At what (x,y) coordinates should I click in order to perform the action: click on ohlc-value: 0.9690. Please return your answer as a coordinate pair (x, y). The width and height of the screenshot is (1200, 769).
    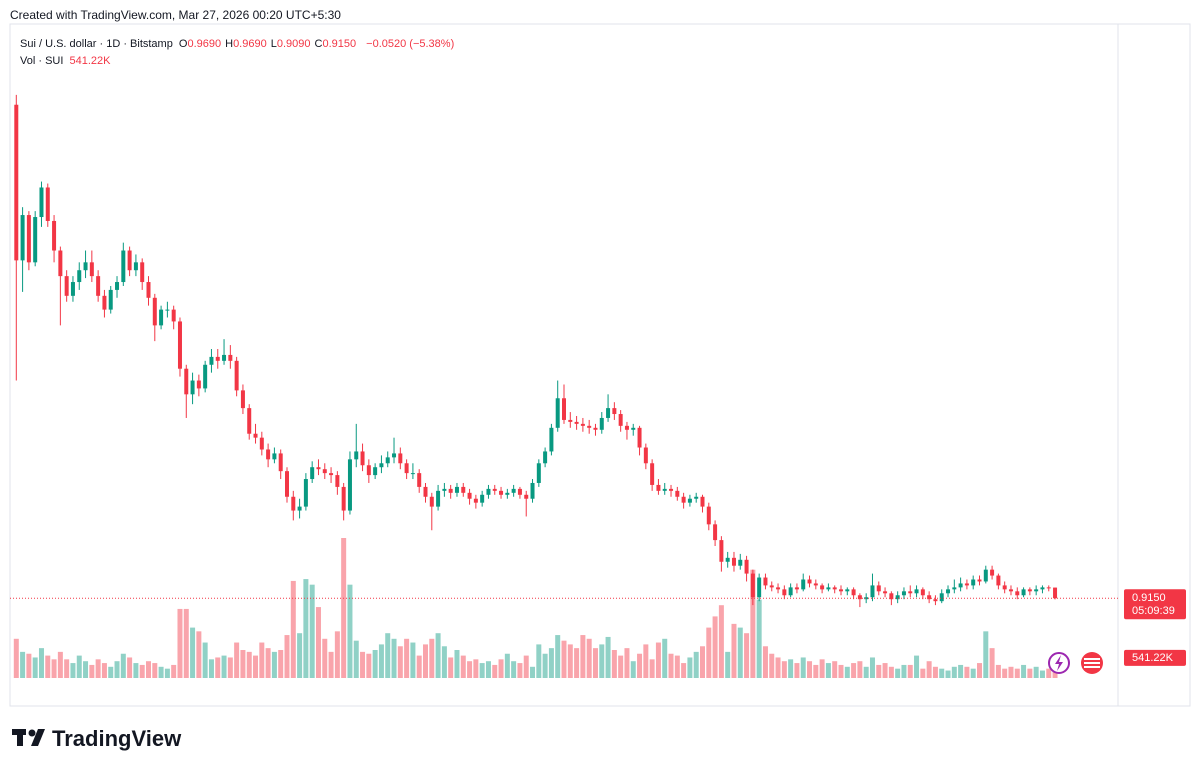
    Looking at the image, I should click on (250, 44).